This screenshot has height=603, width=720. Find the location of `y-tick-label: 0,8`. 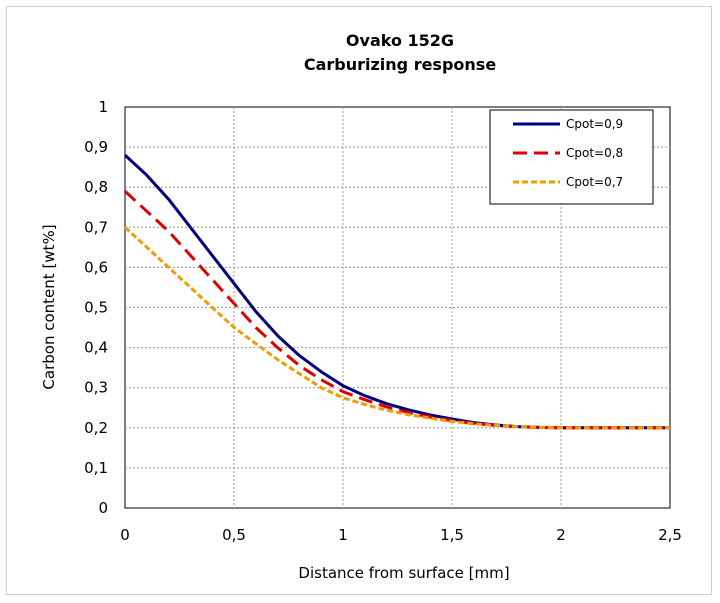

y-tick-label: 0,8 is located at coordinates (96, 187).